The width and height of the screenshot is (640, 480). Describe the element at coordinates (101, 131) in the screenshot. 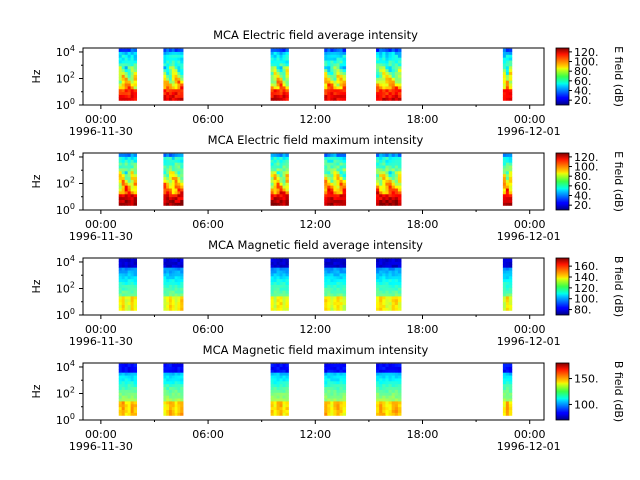

I see `x-date-label-left: 1996-11-30` at that location.